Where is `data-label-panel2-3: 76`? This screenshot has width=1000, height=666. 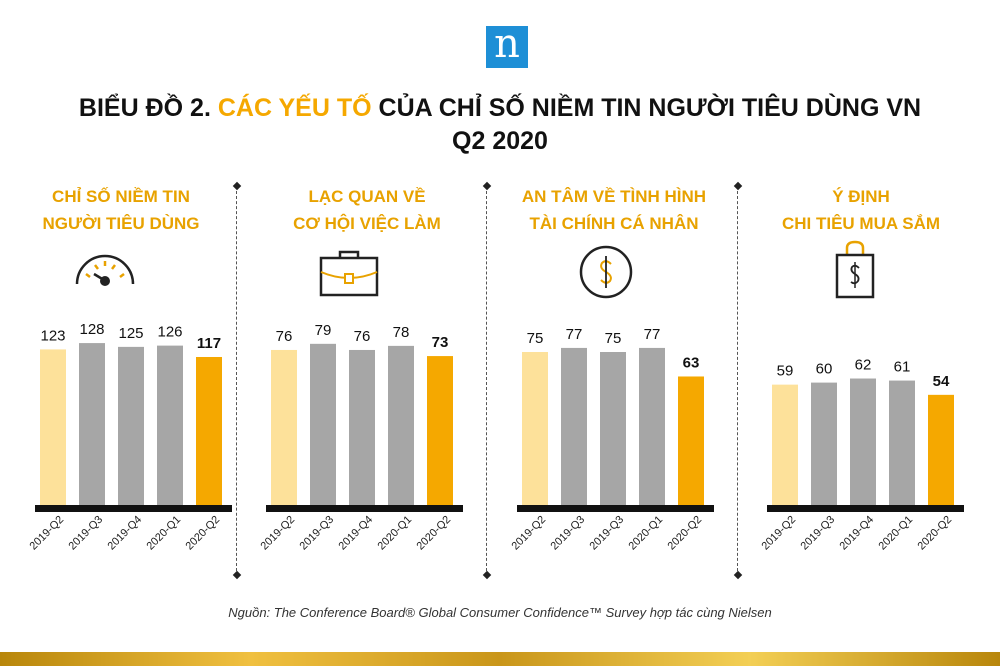 data-label-panel2-3: 76 is located at coordinates (362, 336).